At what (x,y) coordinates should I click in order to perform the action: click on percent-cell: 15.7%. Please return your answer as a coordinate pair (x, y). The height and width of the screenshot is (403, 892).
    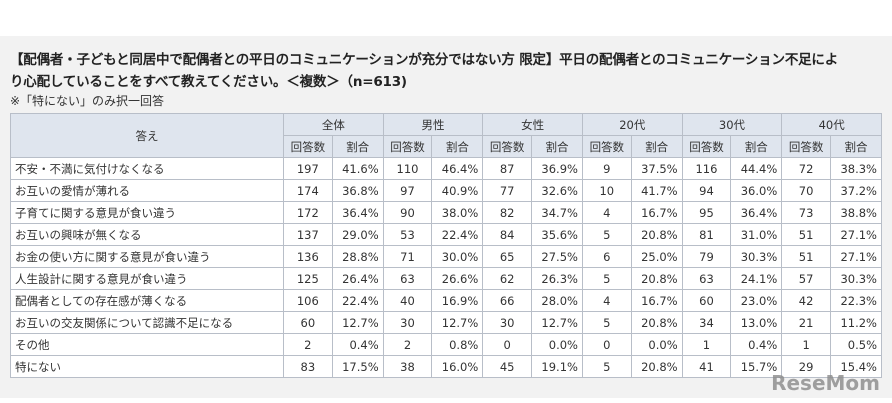
    Looking at the image, I should click on (756, 366).